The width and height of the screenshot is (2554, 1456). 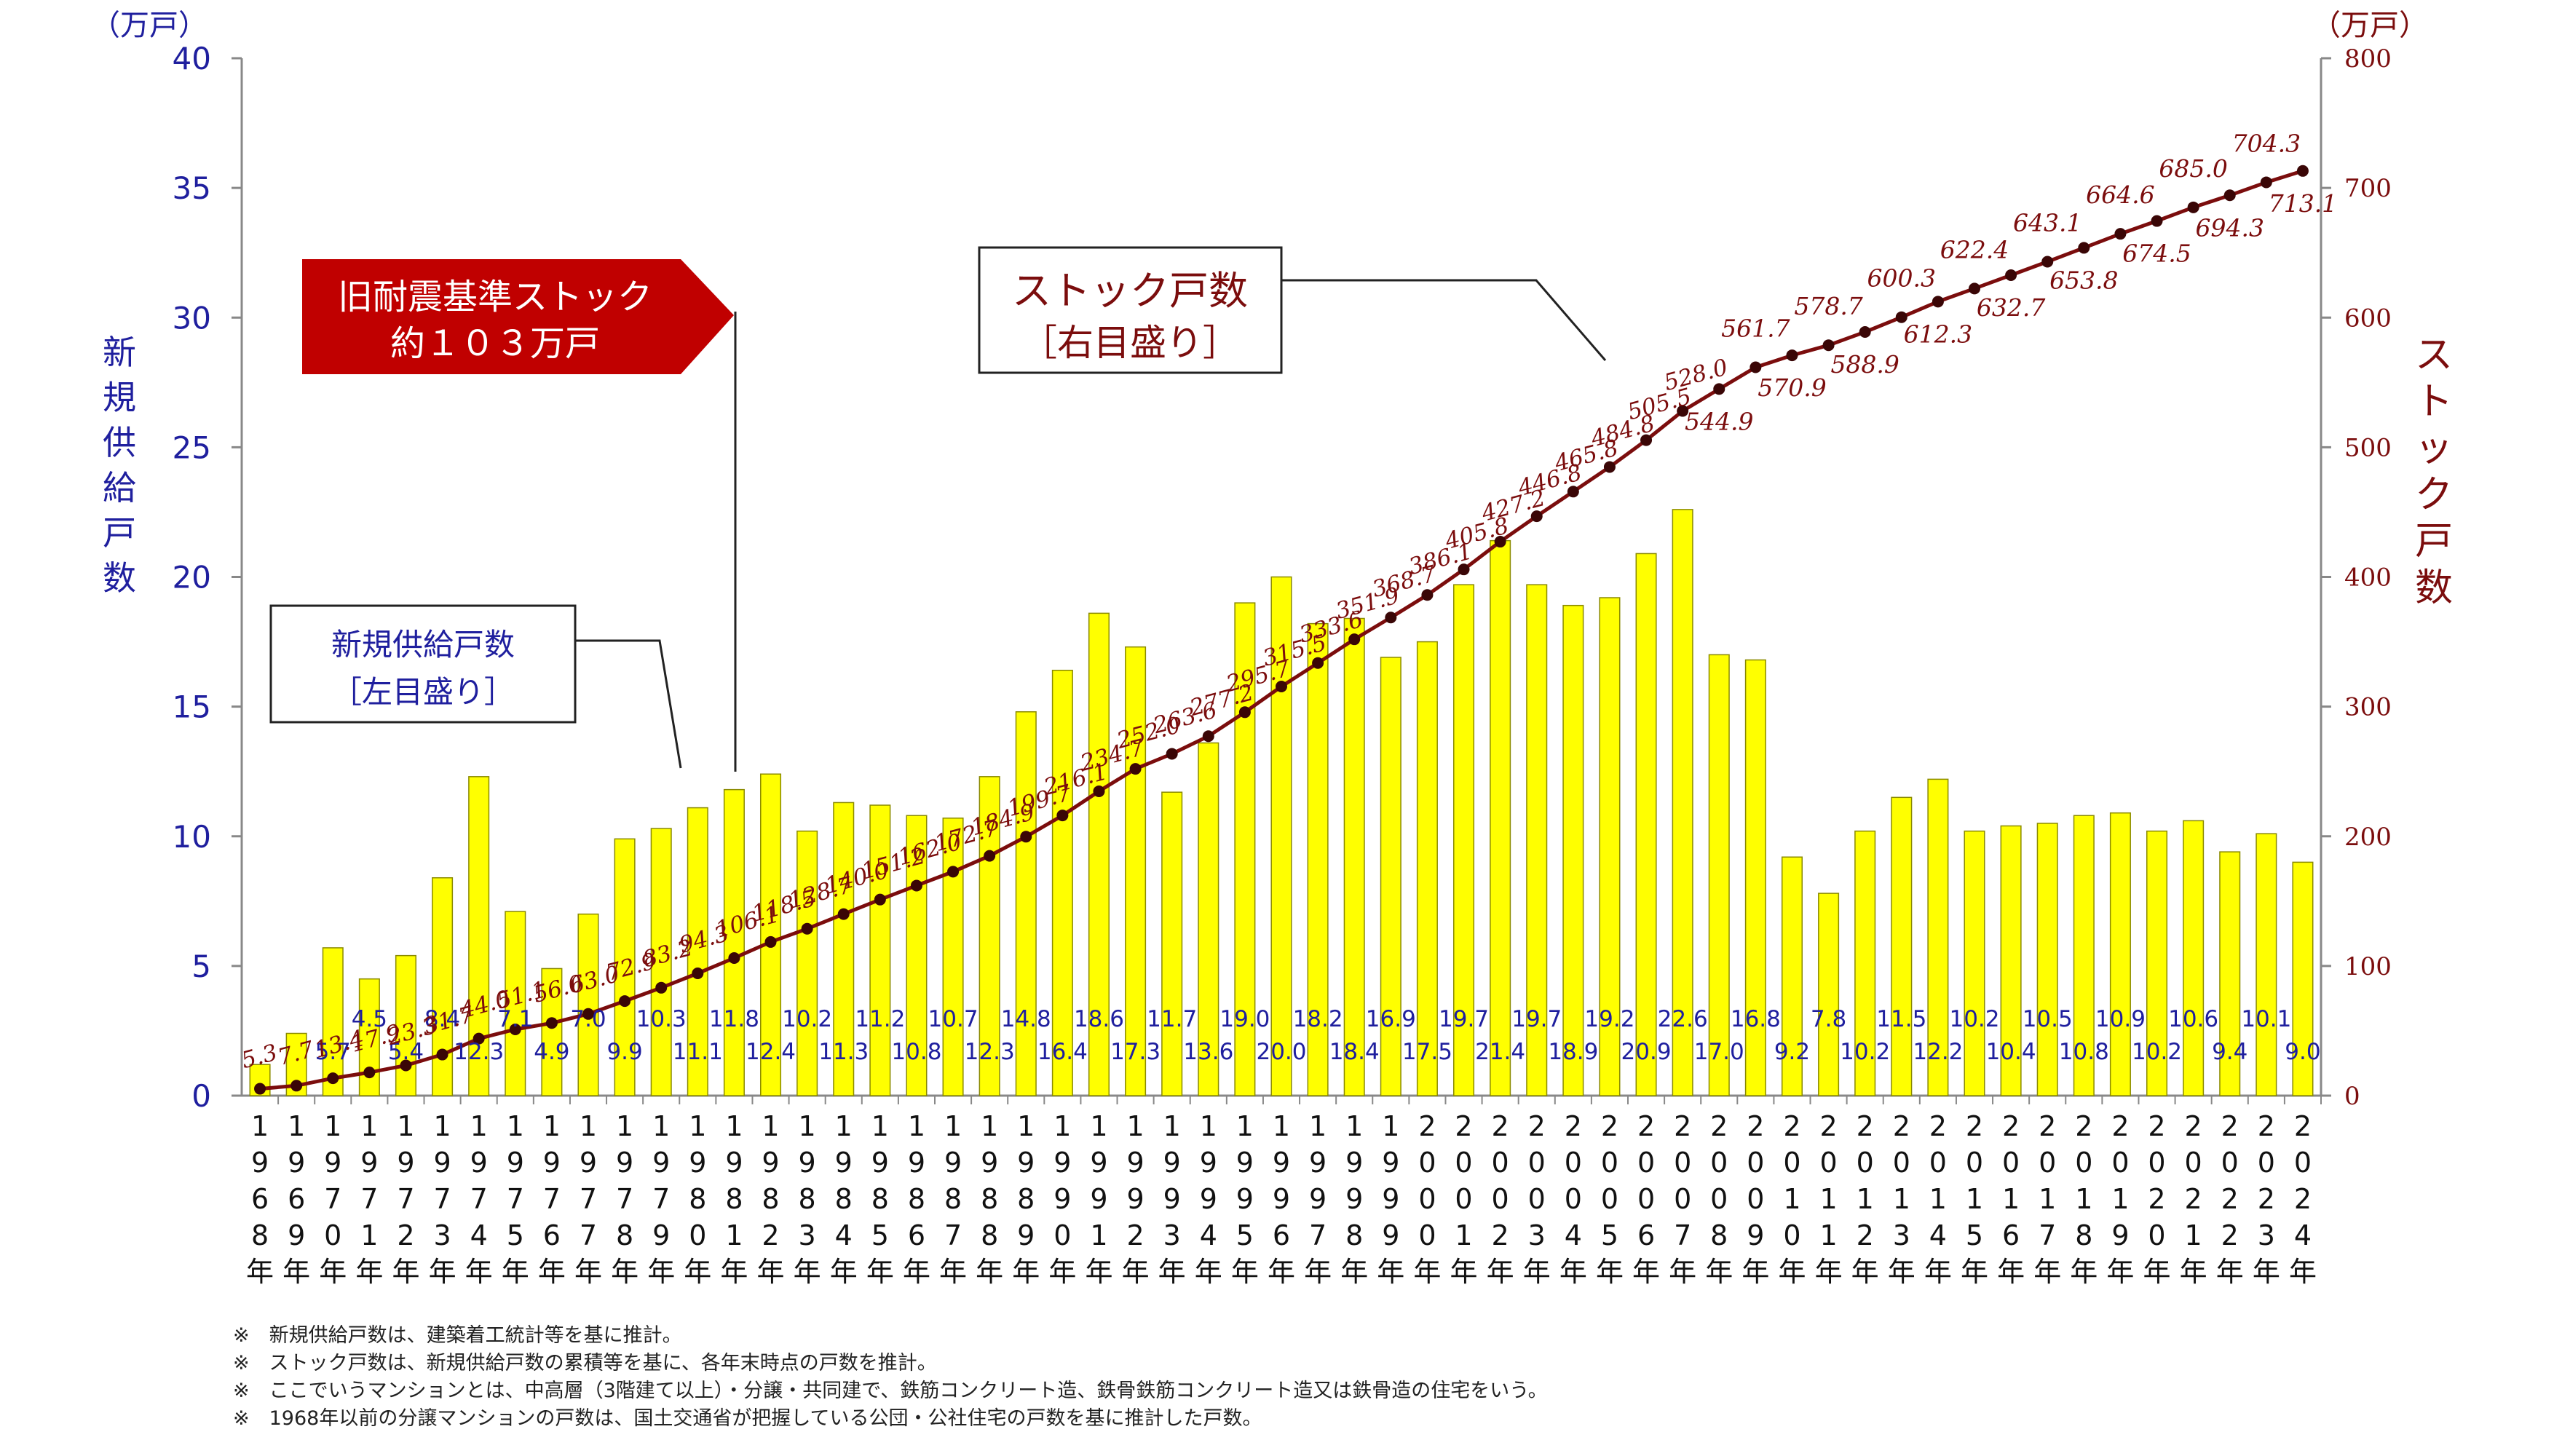 I want to click on bar-value-label: 11.5, so click(x=1901, y=1019).